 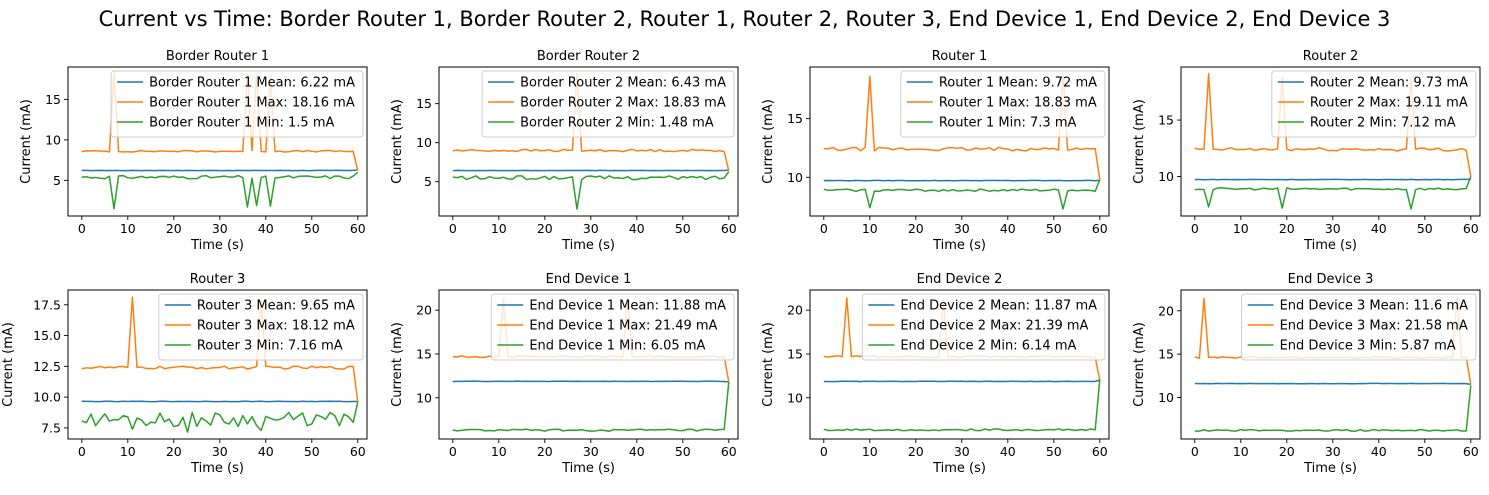 I want to click on legend-entry-min: Border Router 2 Min: 1.48 mA, so click(x=617, y=123).